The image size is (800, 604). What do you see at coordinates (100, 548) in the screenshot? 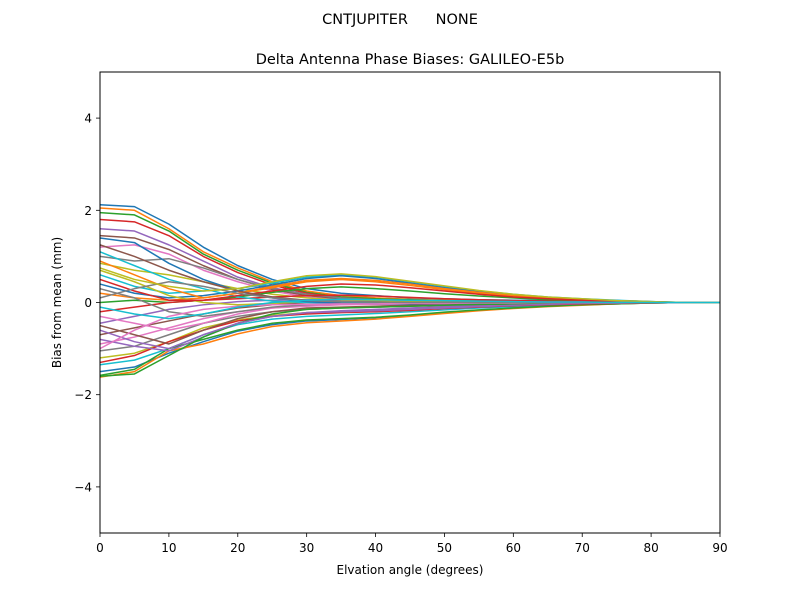
I see `x-tick-label: 0` at bounding box center [100, 548].